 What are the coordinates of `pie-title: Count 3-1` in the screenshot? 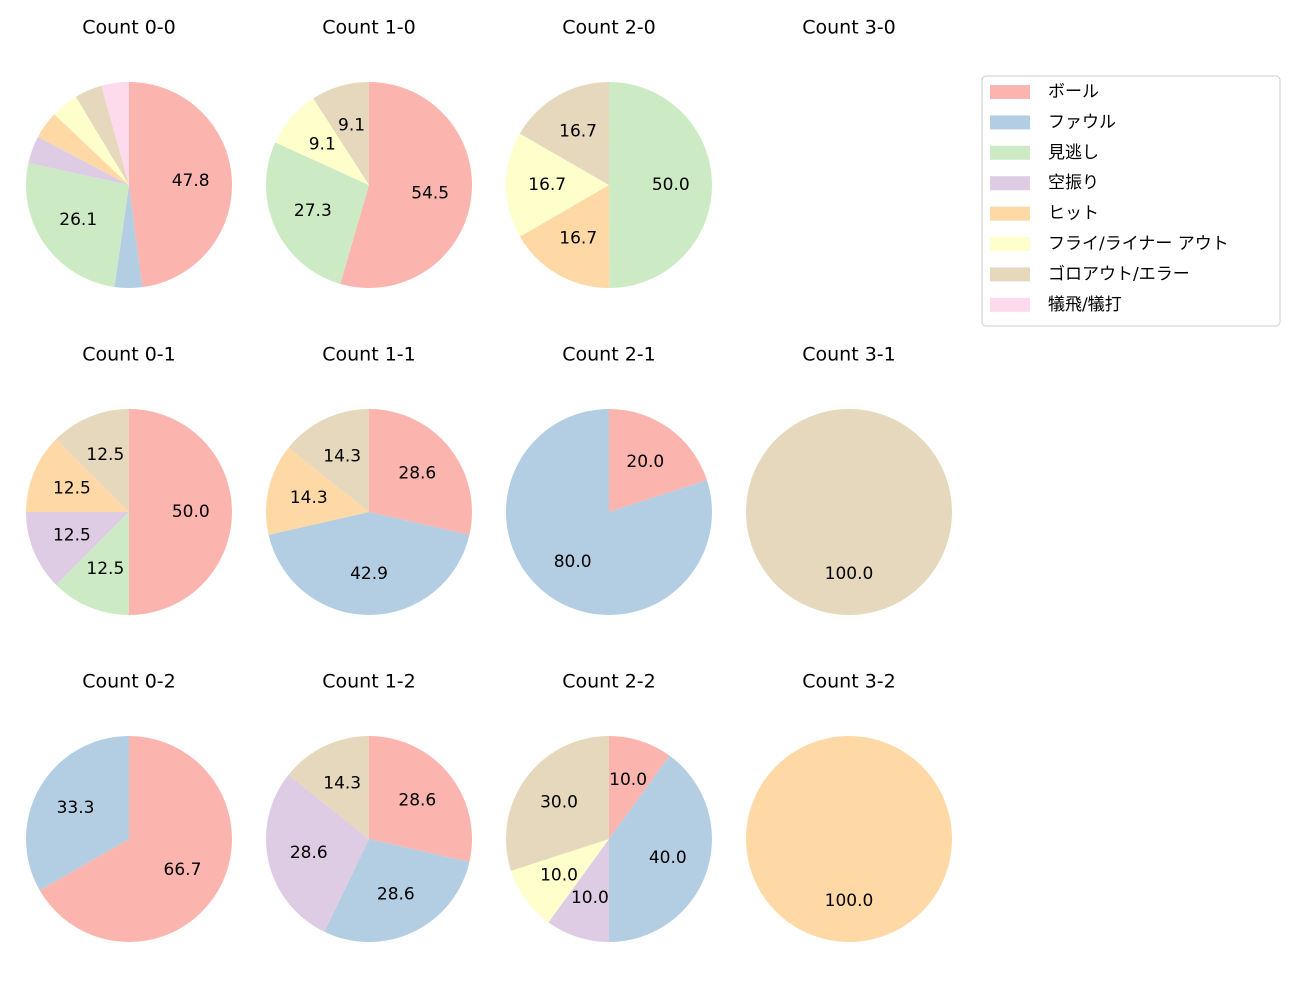 It's located at (849, 355).